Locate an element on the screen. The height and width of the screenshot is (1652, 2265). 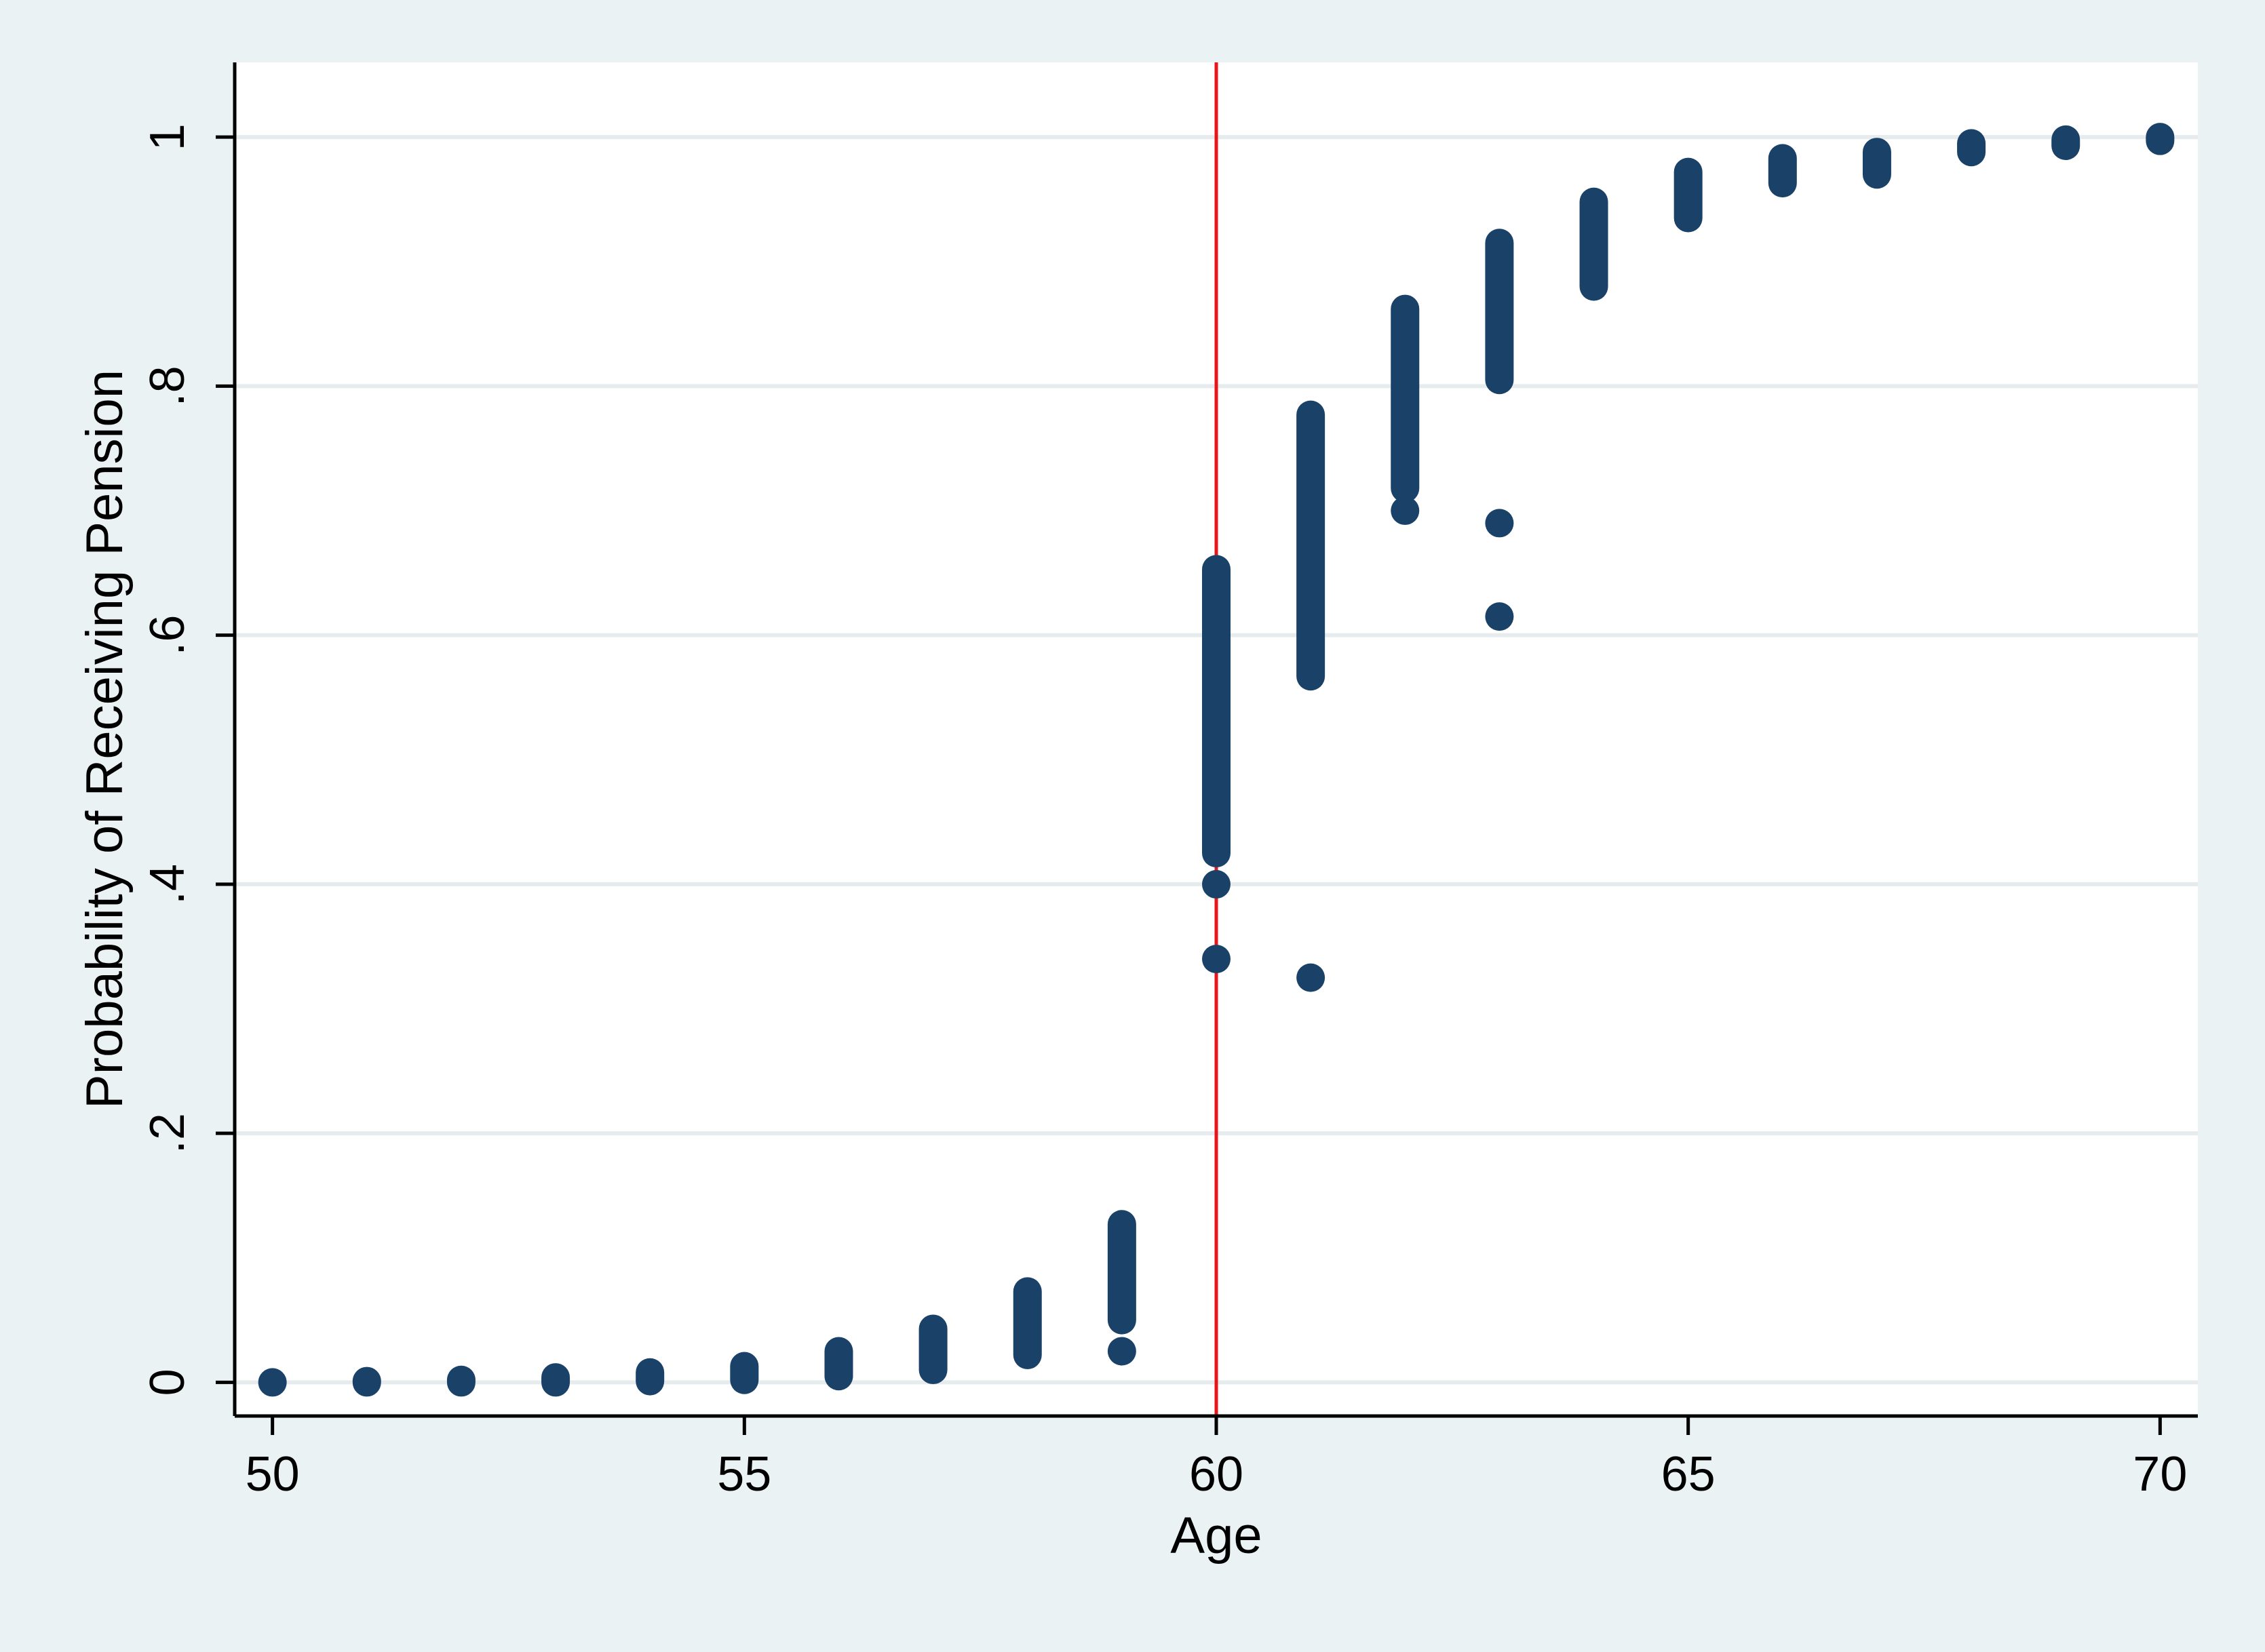
y-tick-label: 1 is located at coordinates (167, 137).